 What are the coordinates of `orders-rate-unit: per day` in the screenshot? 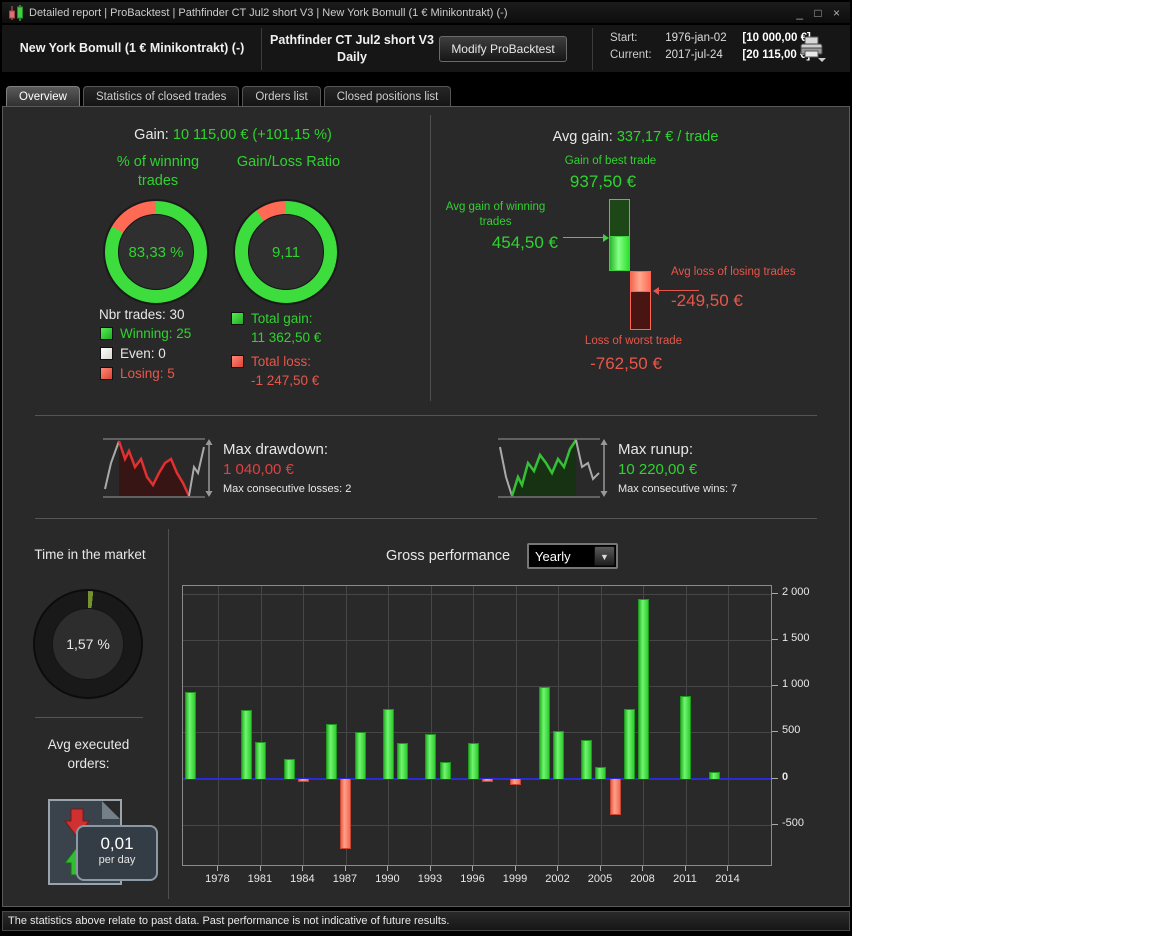 It's located at (117, 860).